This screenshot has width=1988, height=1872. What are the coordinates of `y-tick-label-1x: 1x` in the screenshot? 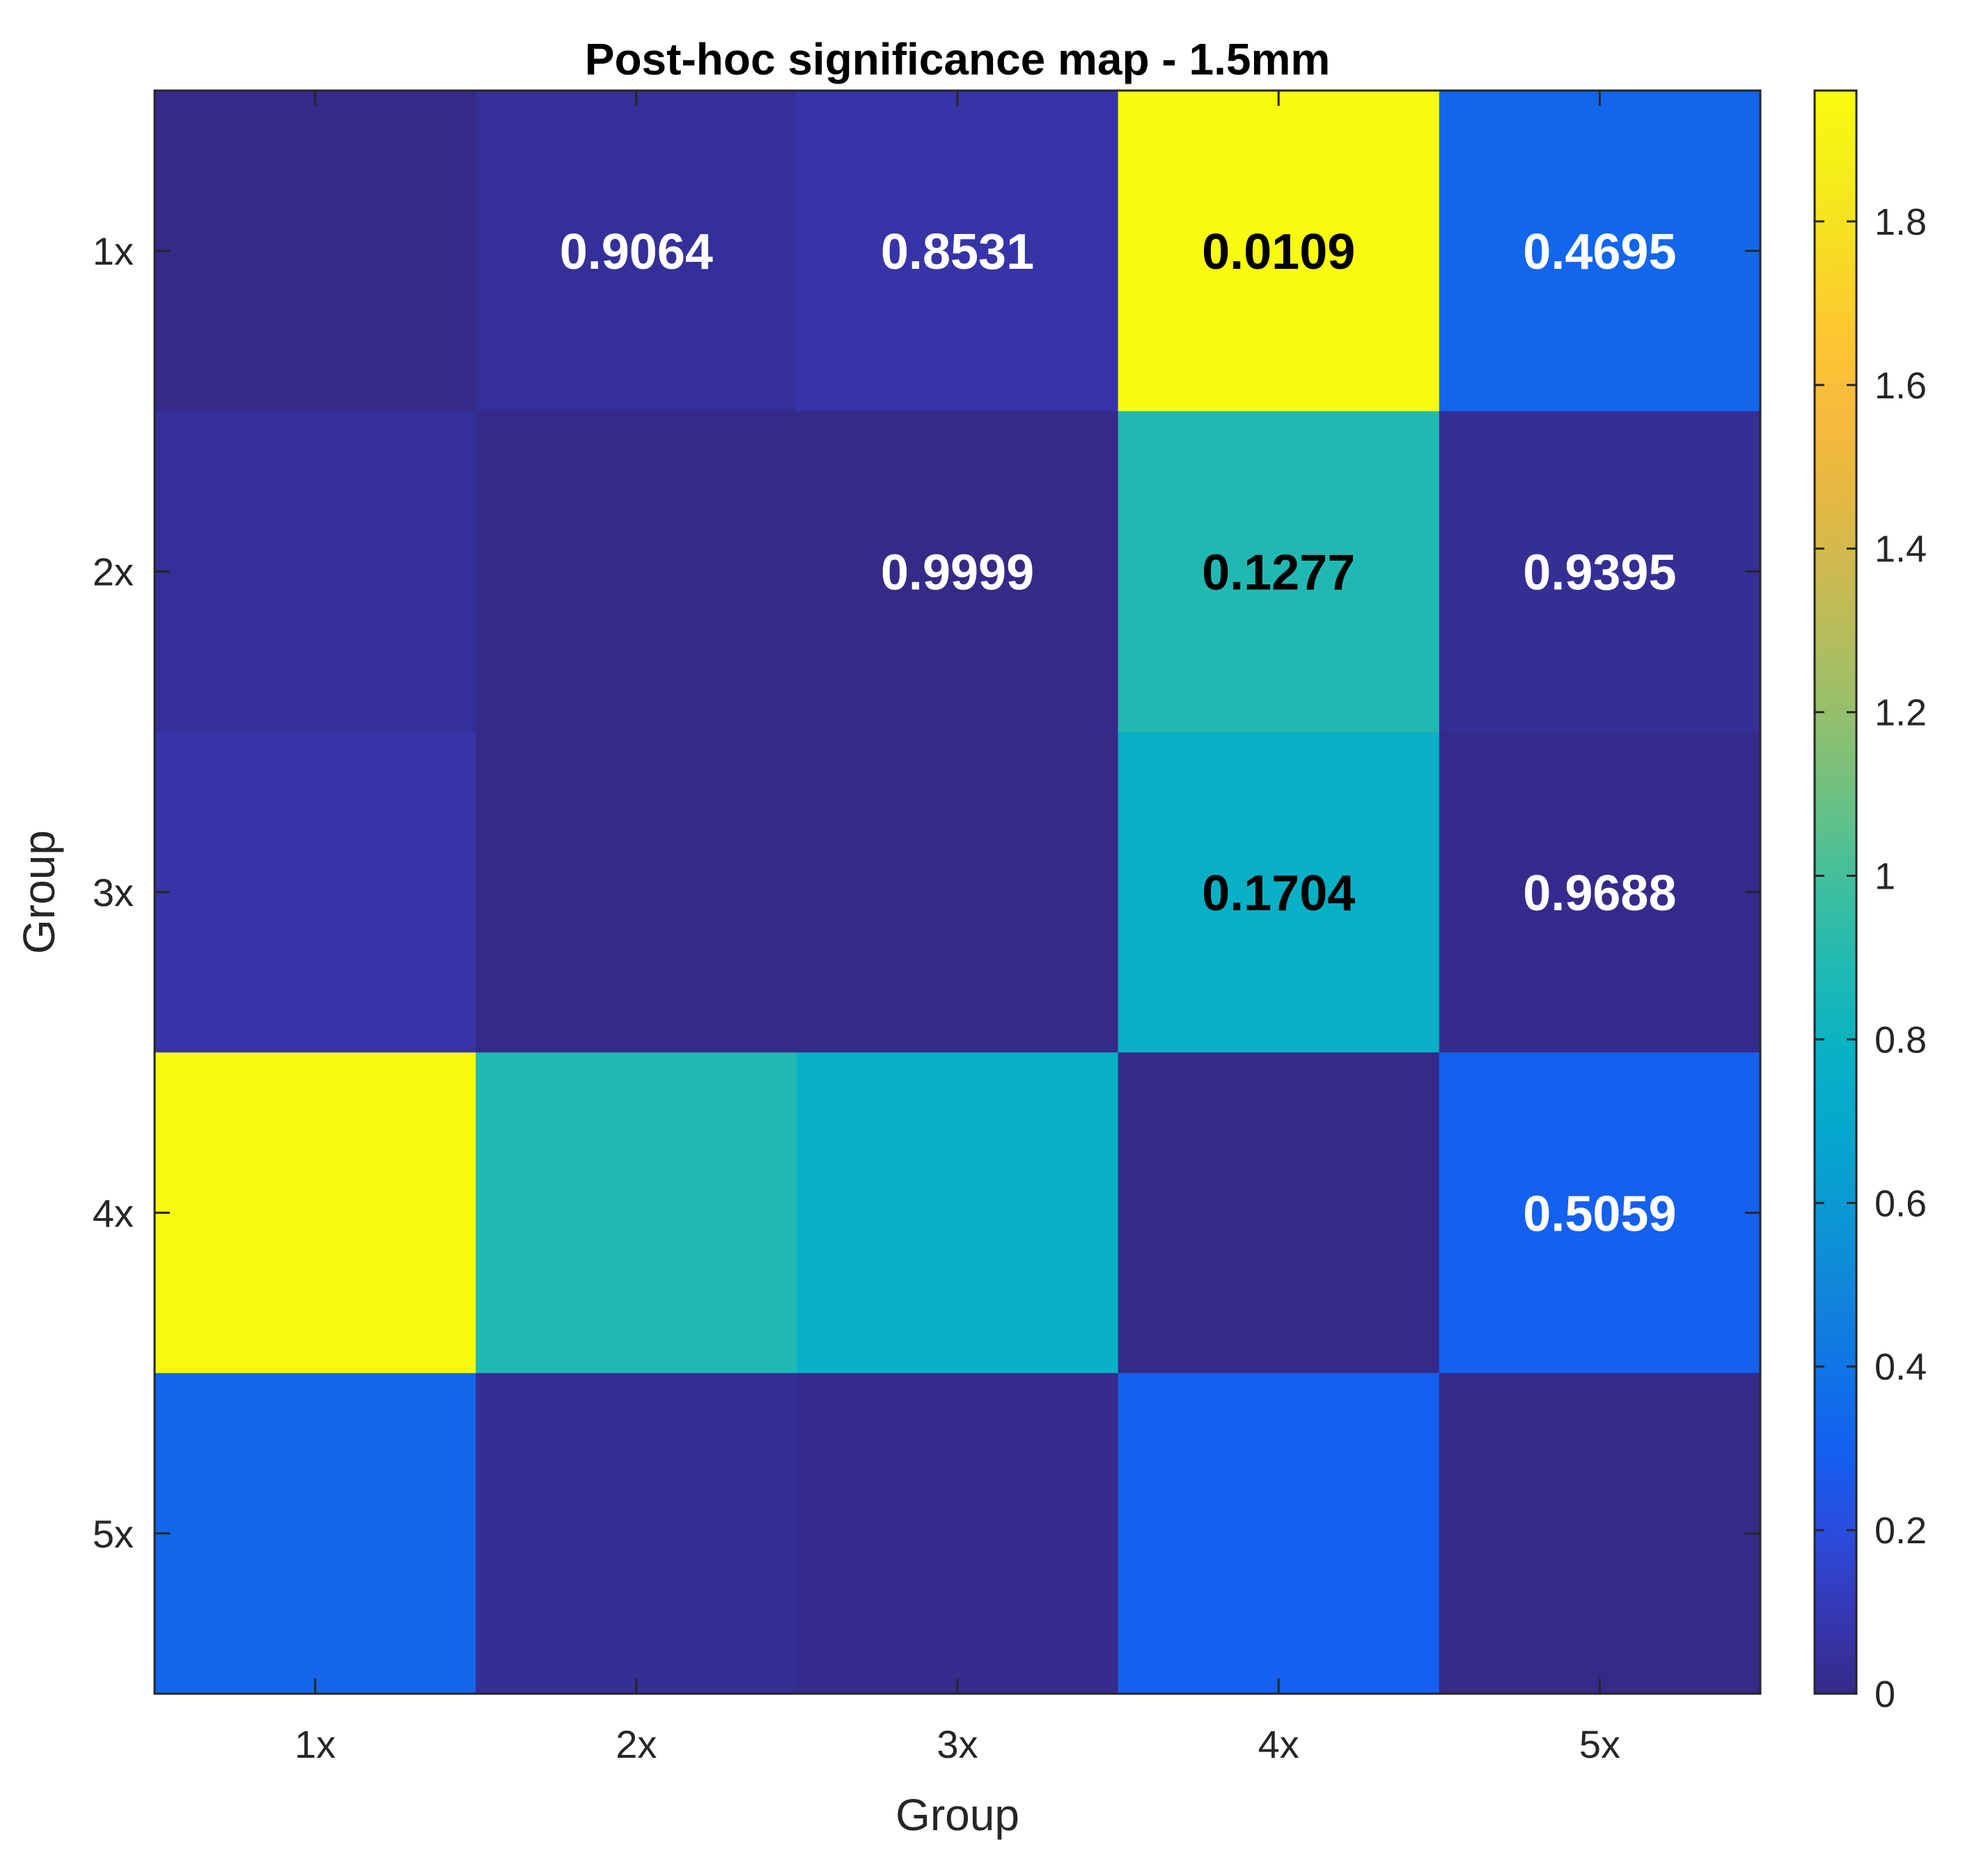 It's located at (113, 251).